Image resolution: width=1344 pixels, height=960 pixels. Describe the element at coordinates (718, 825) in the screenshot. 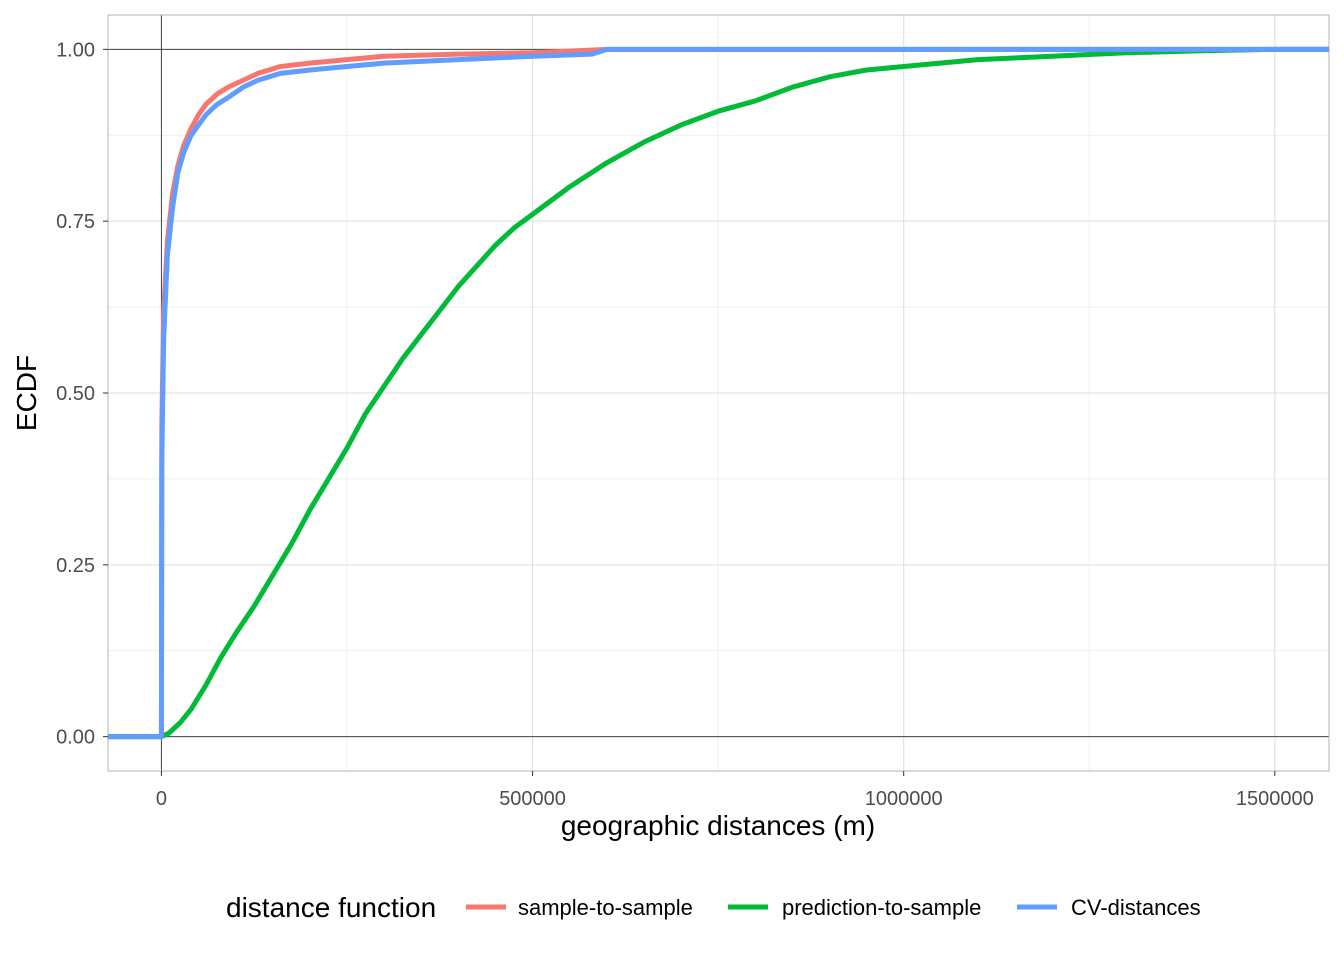

I see `x-axis-title: geographic distances (m)` at that location.